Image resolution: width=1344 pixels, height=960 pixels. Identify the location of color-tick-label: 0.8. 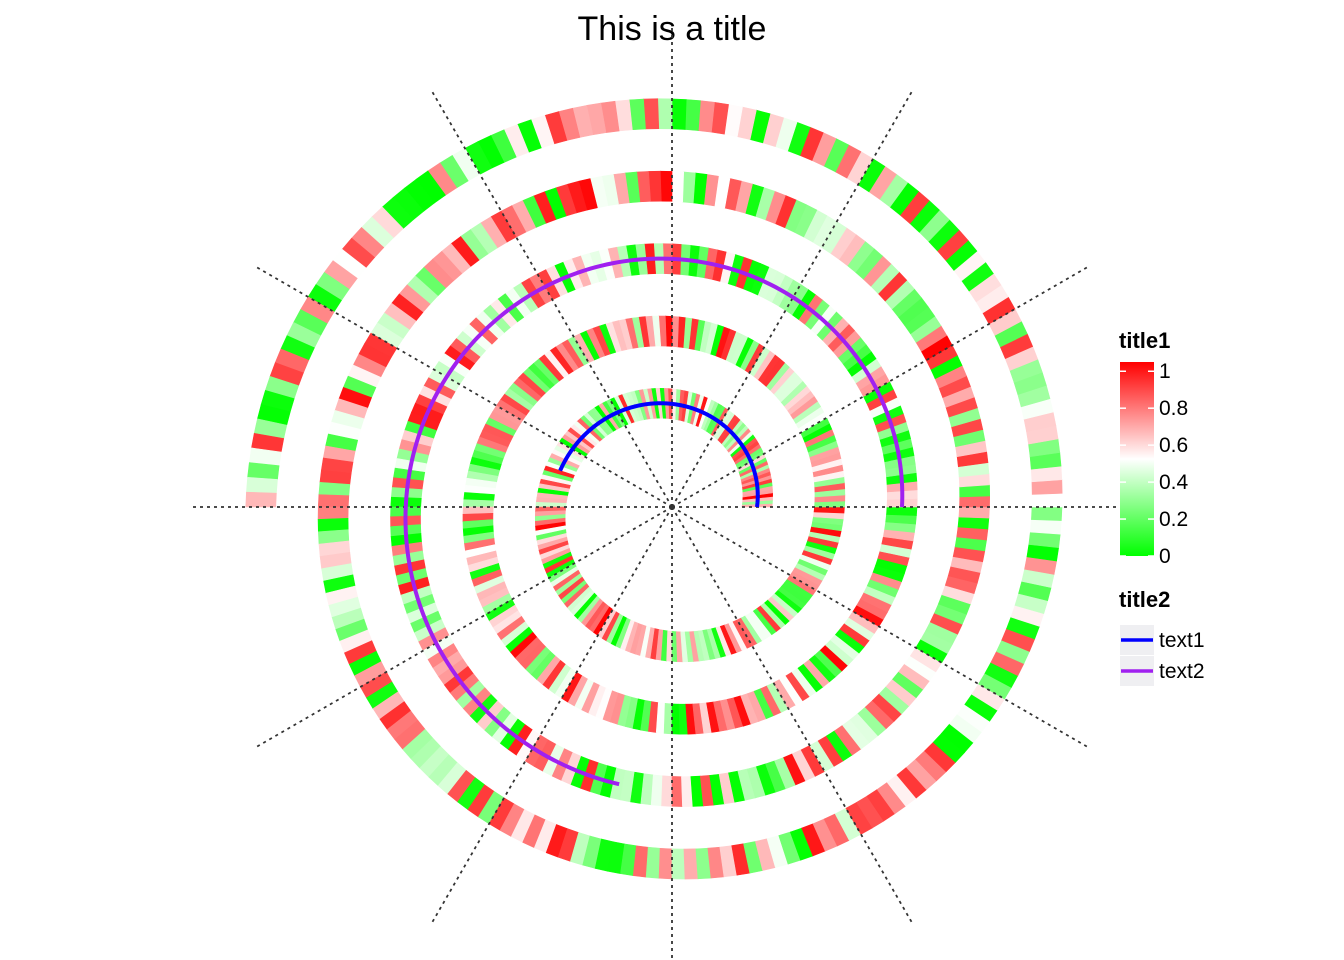
(1173, 408).